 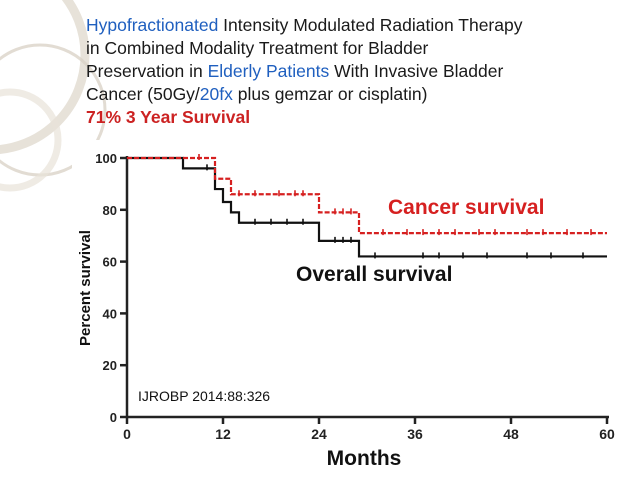 What do you see at coordinates (110, 313) in the screenshot?
I see `y-tick-label: 40` at bounding box center [110, 313].